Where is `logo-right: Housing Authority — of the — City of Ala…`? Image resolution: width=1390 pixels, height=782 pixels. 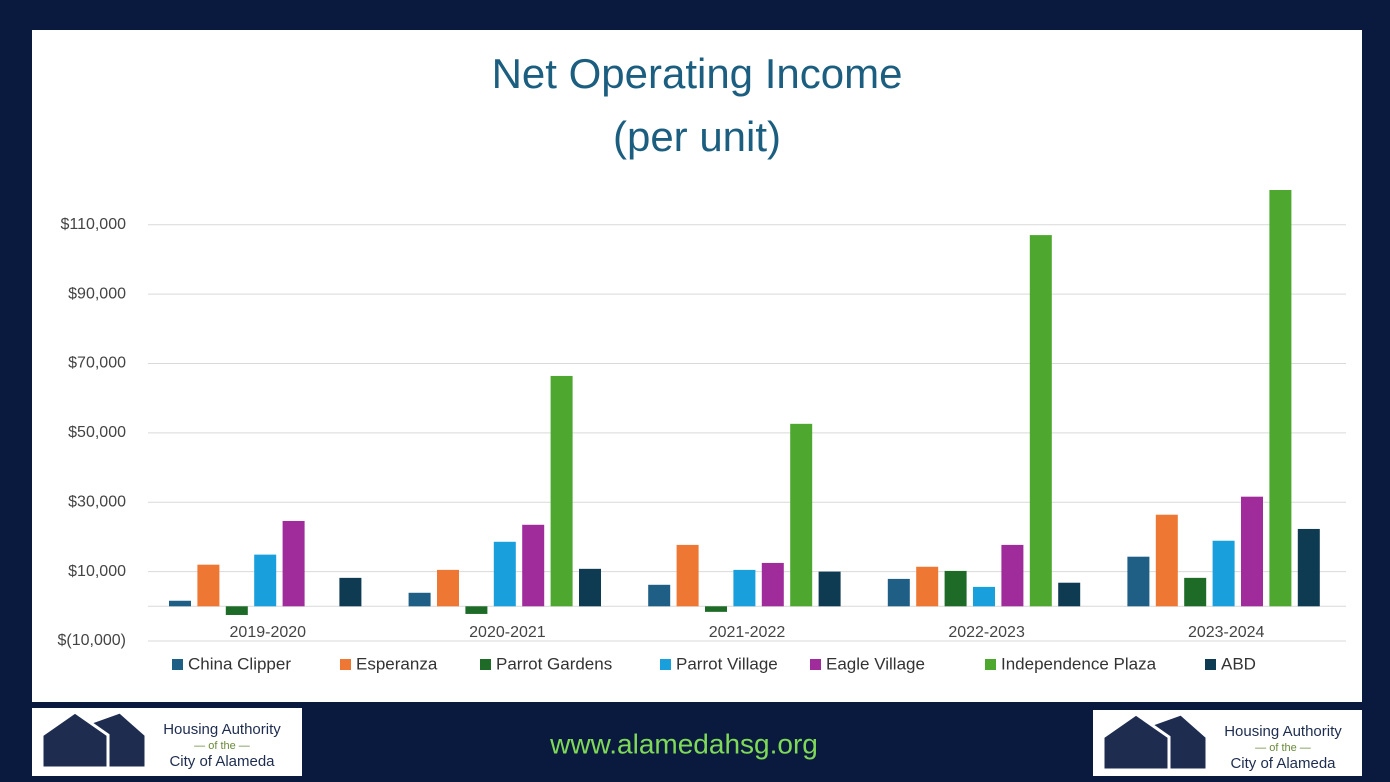
logo-right: Housing Authority — of the — City of Ala… is located at coordinates (1227, 743).